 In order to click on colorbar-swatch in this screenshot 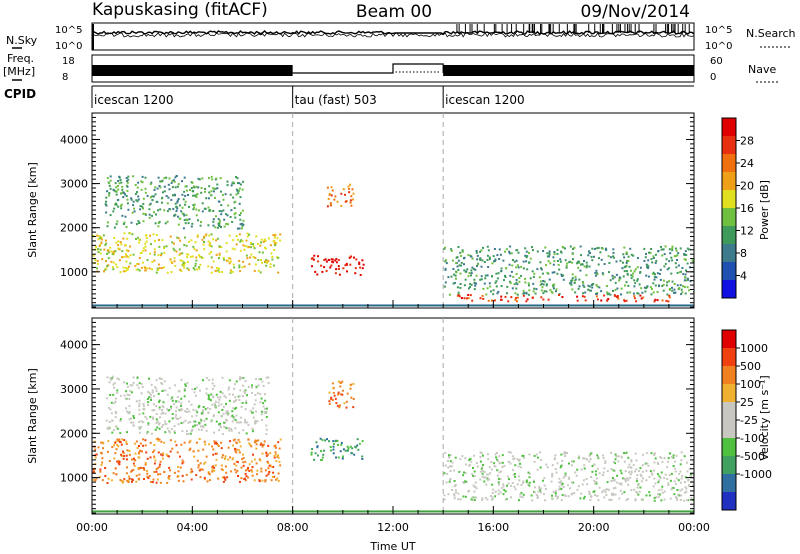, I will do `click(729, 357)`.